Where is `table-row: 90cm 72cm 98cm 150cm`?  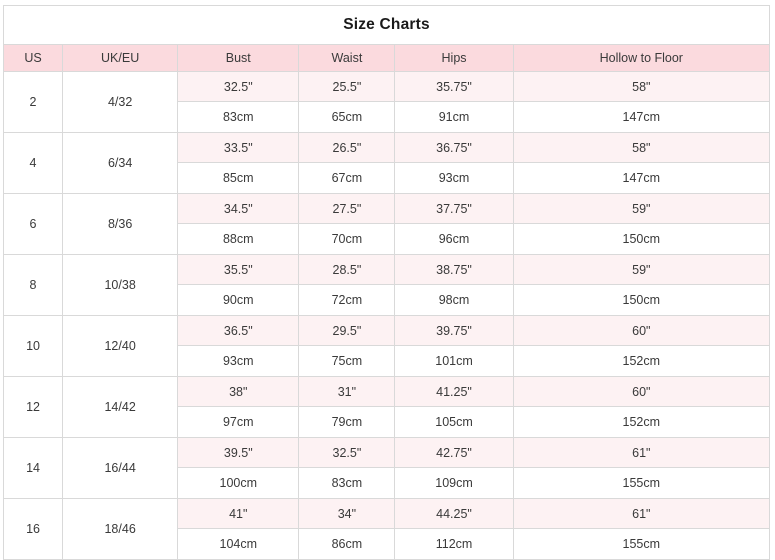 table-row: 90cm 72cm 98cm 150cm is located at coordinates (387, 300).